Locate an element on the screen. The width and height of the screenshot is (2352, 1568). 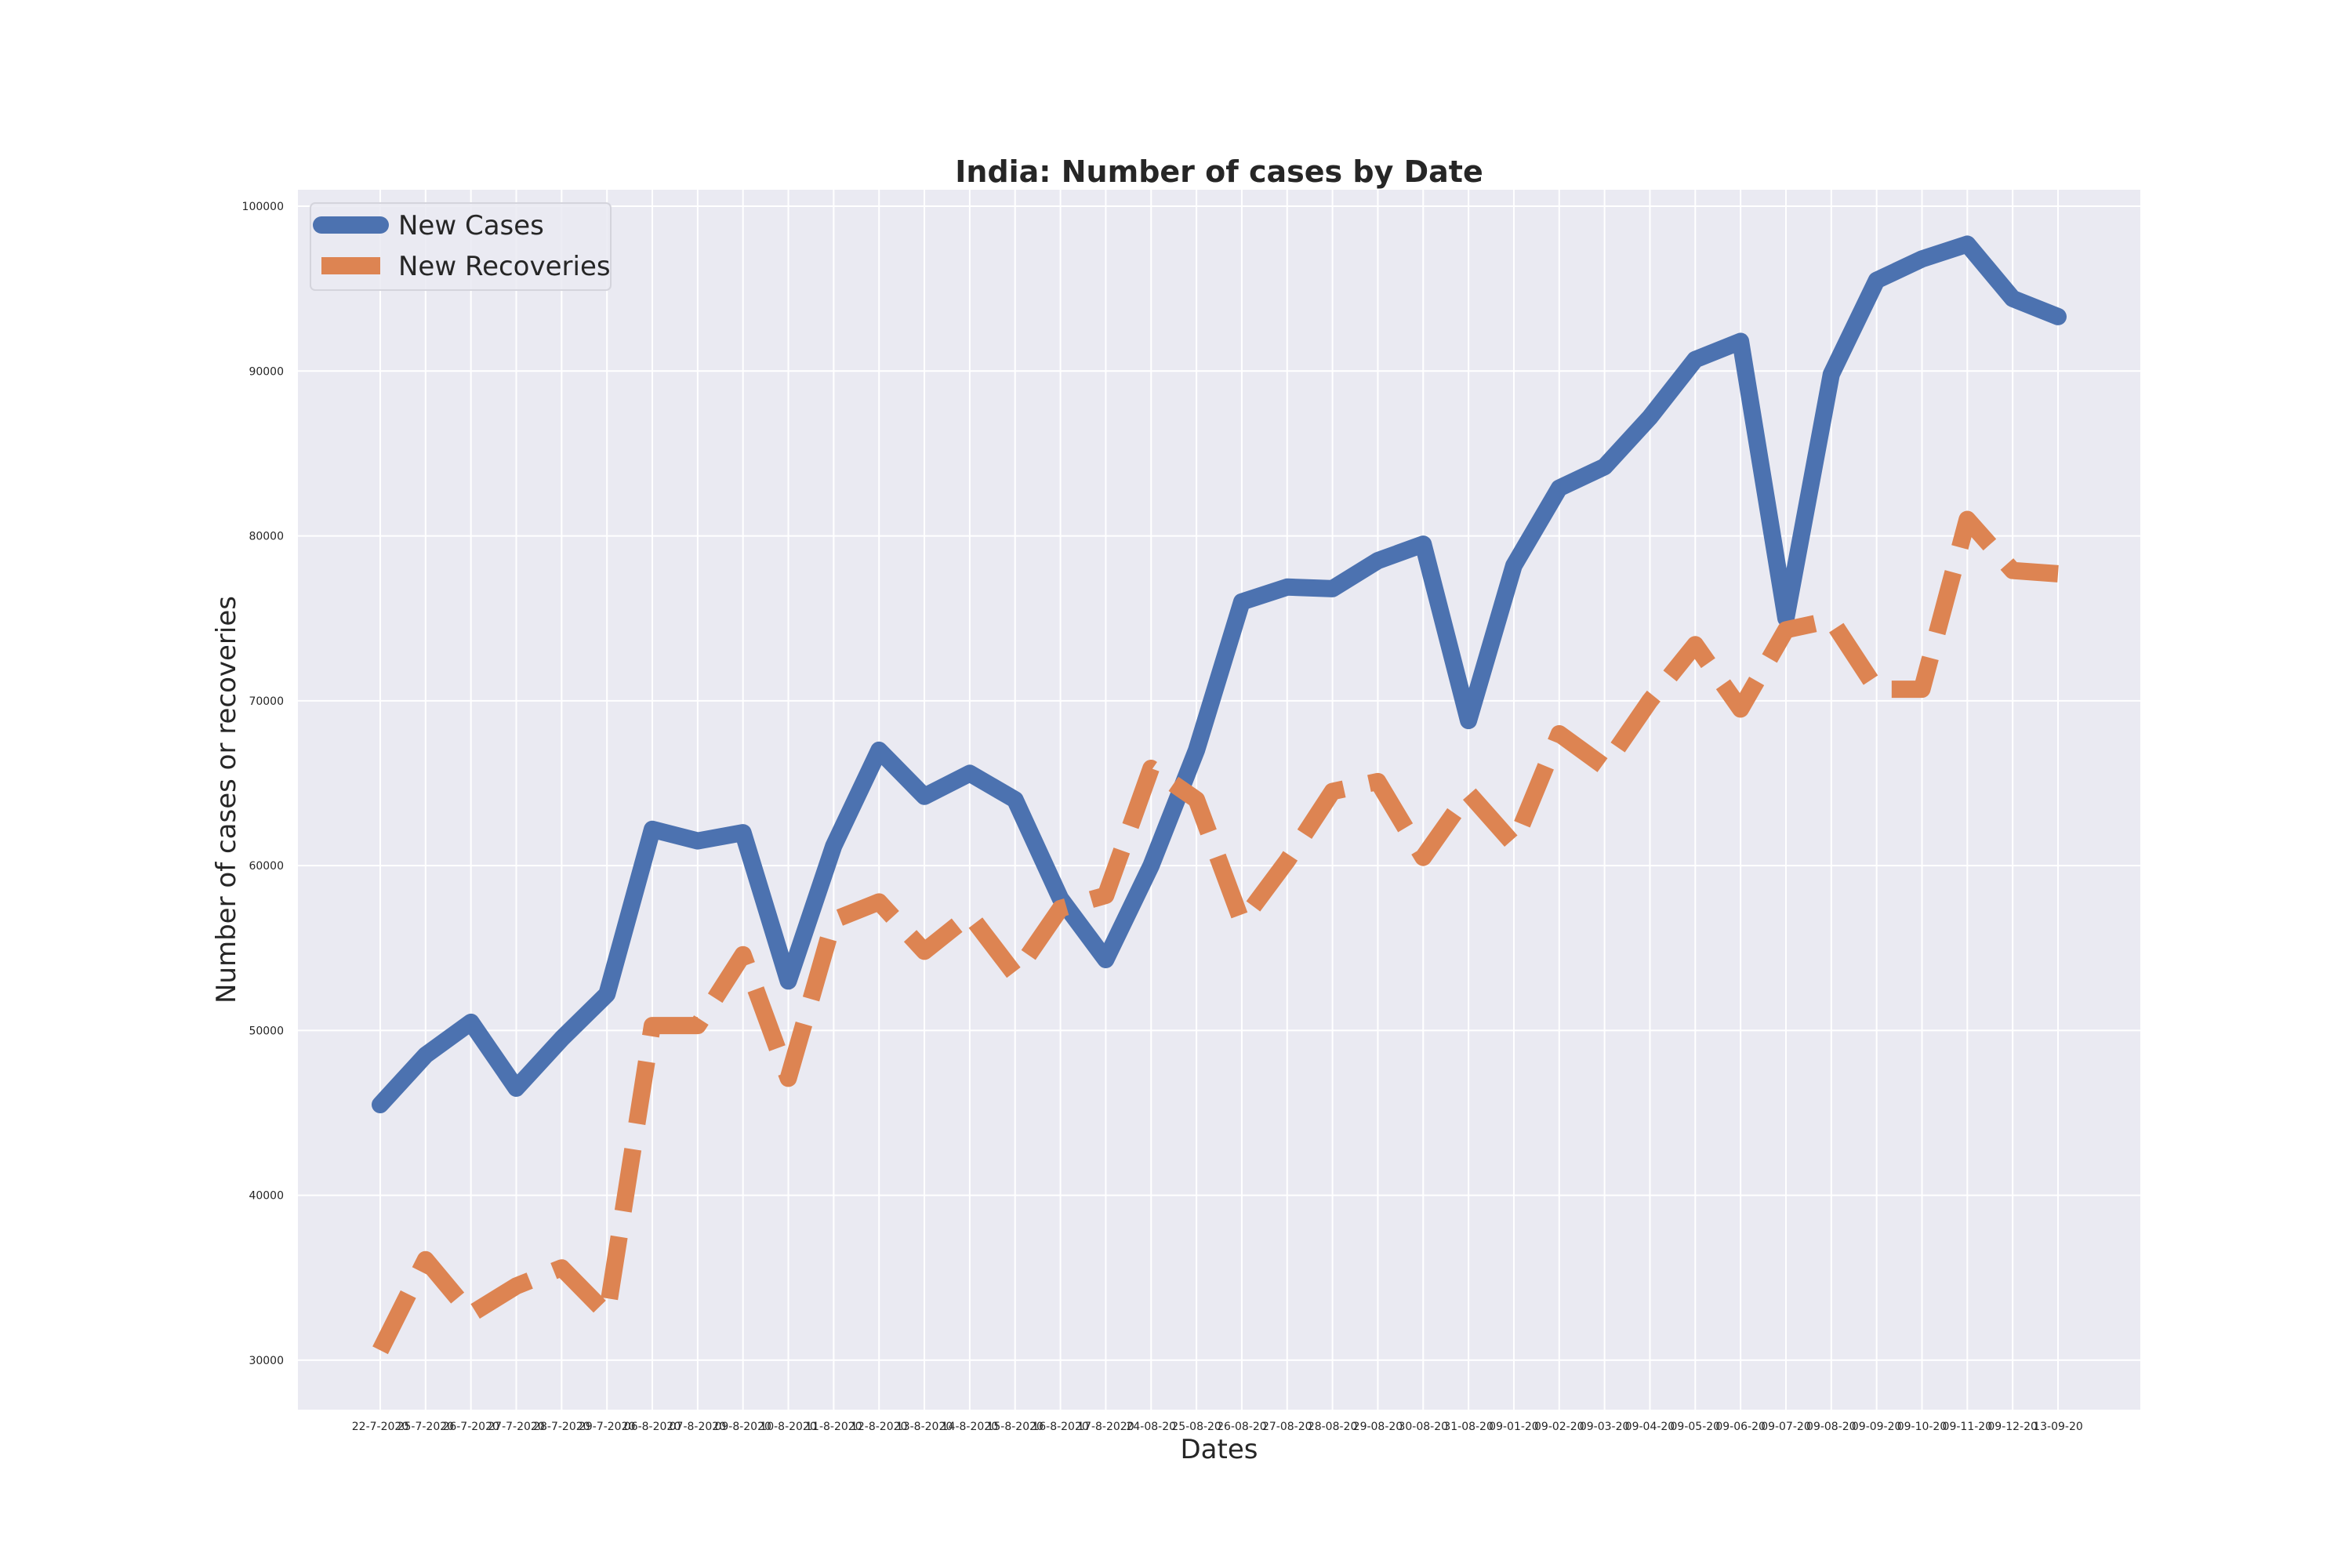
x-tick-label: 09-07-20 is located at coordinates (1786, 1427).